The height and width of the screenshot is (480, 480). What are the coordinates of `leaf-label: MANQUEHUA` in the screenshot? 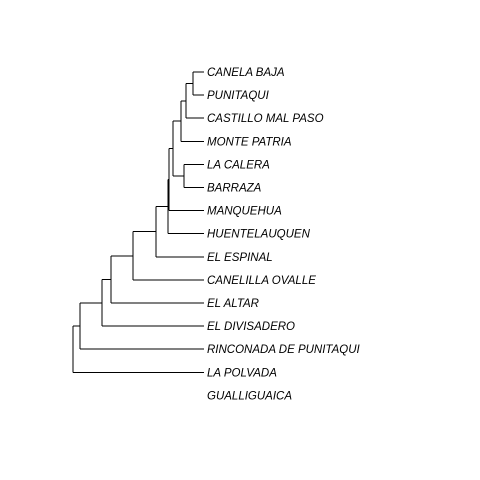 It's located at (244, 212).